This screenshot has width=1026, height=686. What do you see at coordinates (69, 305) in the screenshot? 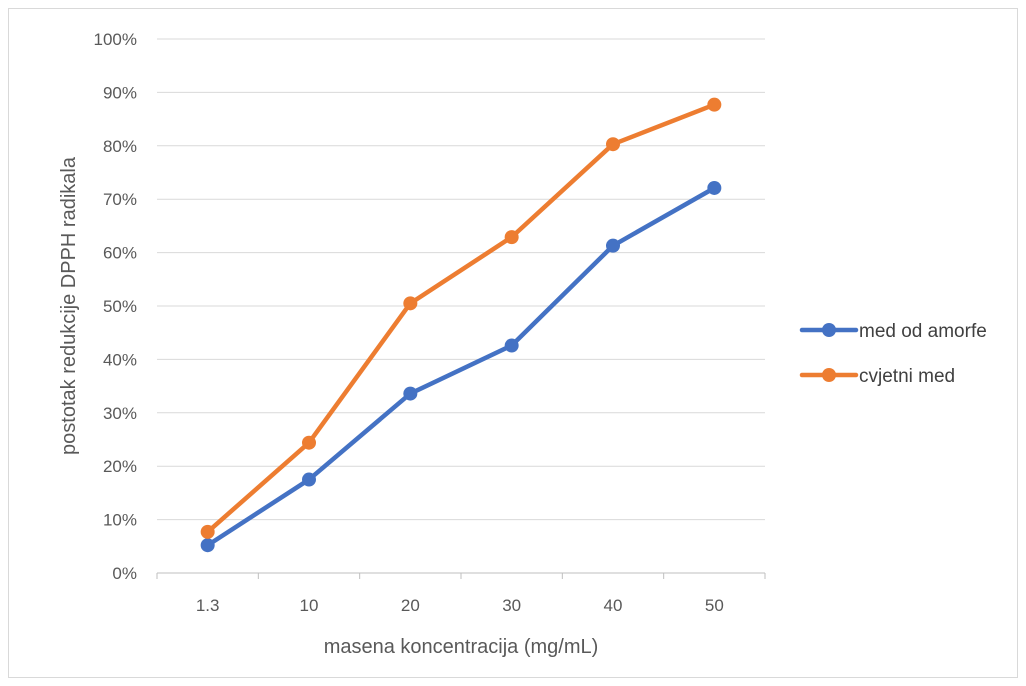
I see `y-axis-title: postotak redukcije DPPH radikala` at bounding box center [69, 305].